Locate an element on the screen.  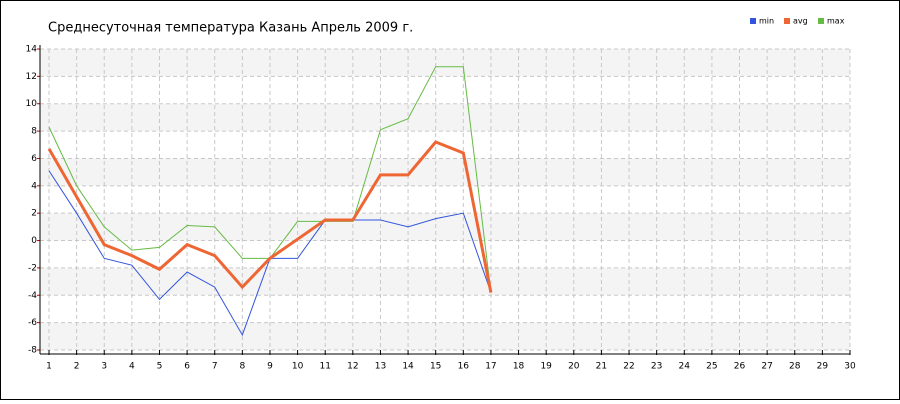
x-tick-label: 12 is located at coordinates (352, 367).